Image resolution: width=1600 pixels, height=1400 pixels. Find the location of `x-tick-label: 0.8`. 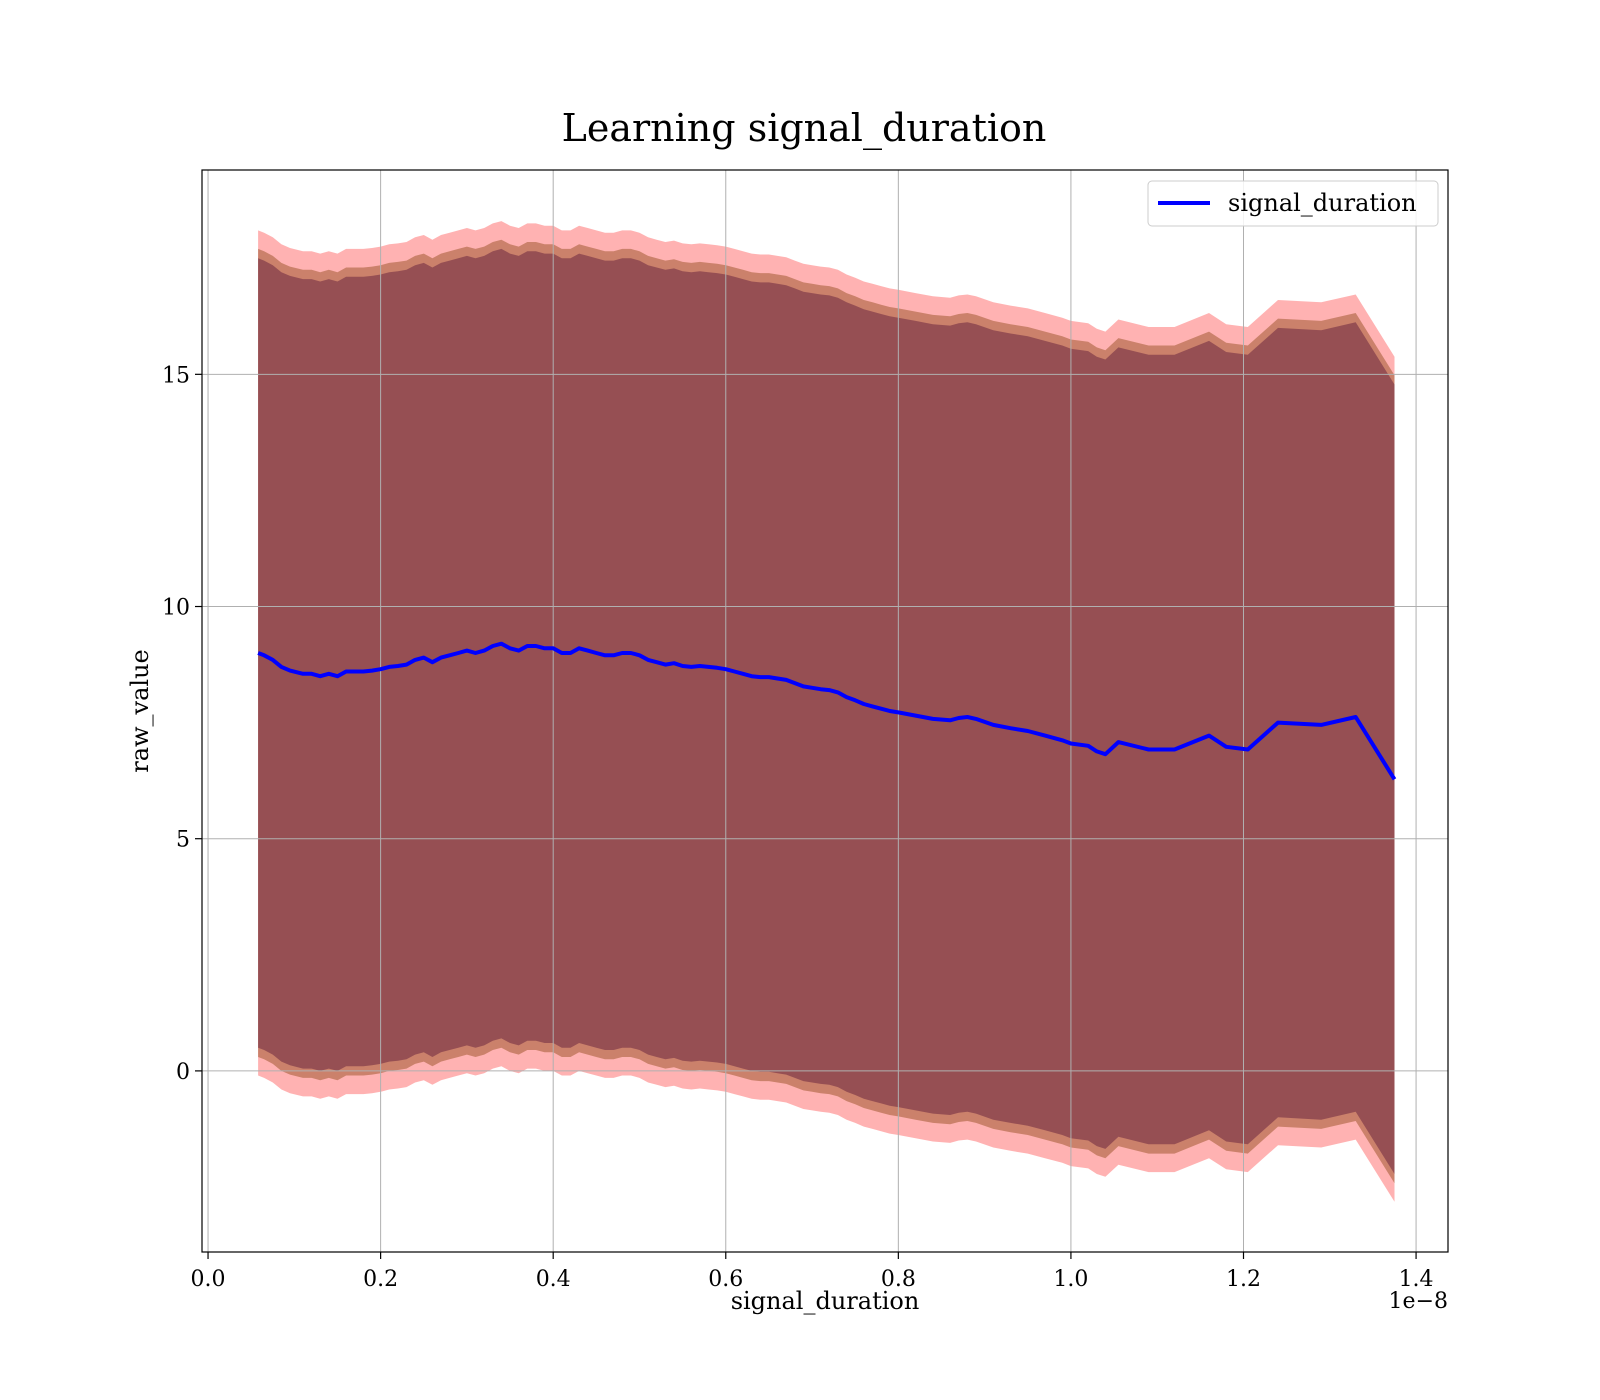

x-tick-label: 0.8 is located at coordinates (898, 1279).